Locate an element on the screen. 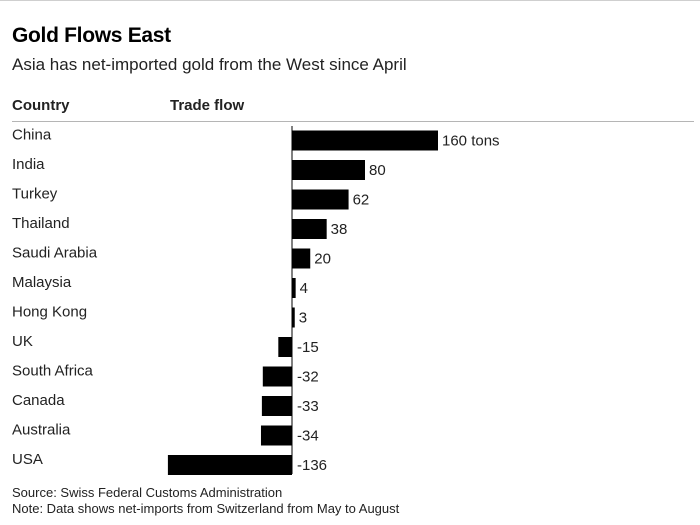 Image resolution: width=700 pixels, height=525 pixels. category-label-hong-kong: Hong Kong is located at coordinates (49, 312).